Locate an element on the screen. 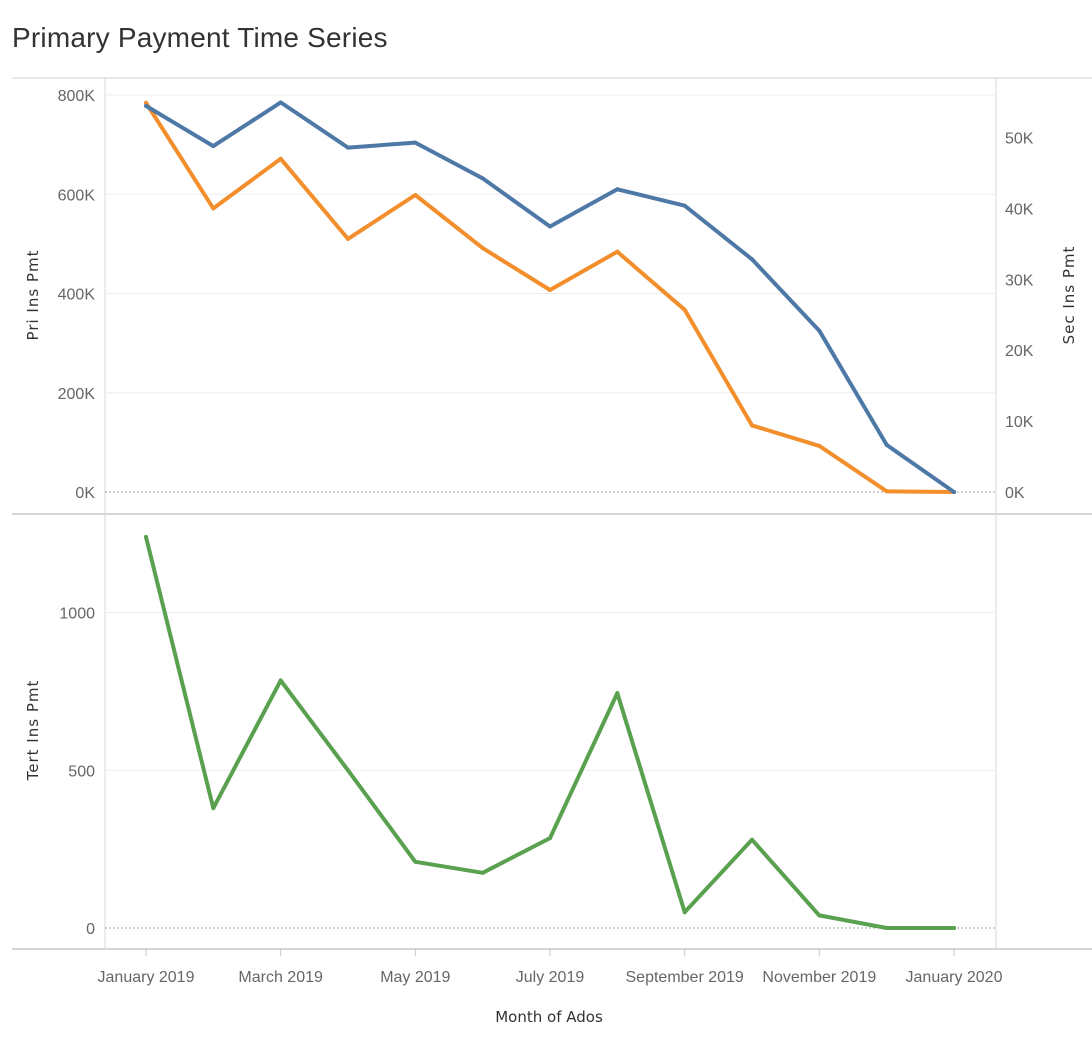  y-tick-left: 600K is located at coordinates (77, 195).